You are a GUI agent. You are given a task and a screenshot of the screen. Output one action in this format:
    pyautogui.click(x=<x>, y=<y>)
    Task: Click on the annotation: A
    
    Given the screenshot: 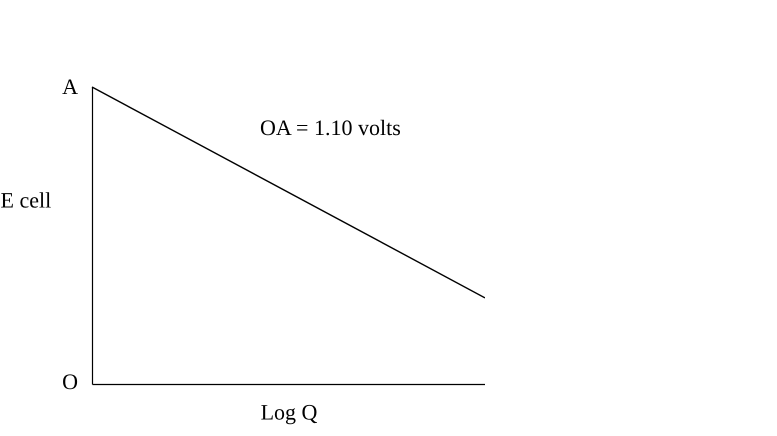 What is the action you would take?
    pyautogui.click(x=70, y=86)
    